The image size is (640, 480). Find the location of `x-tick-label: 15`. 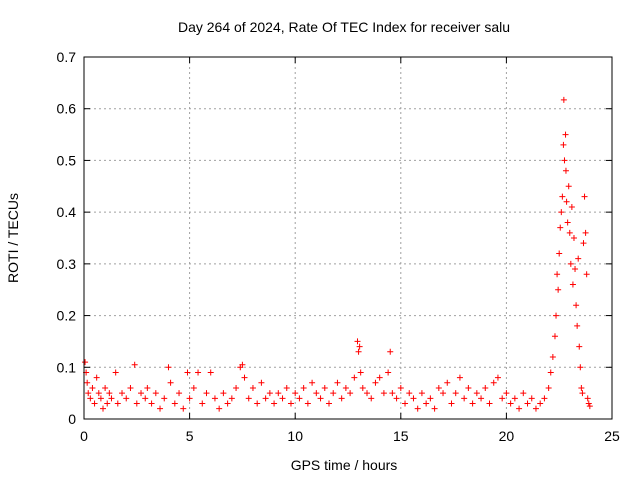

x-tick-label: 15 is located at coordinates (401, 436).